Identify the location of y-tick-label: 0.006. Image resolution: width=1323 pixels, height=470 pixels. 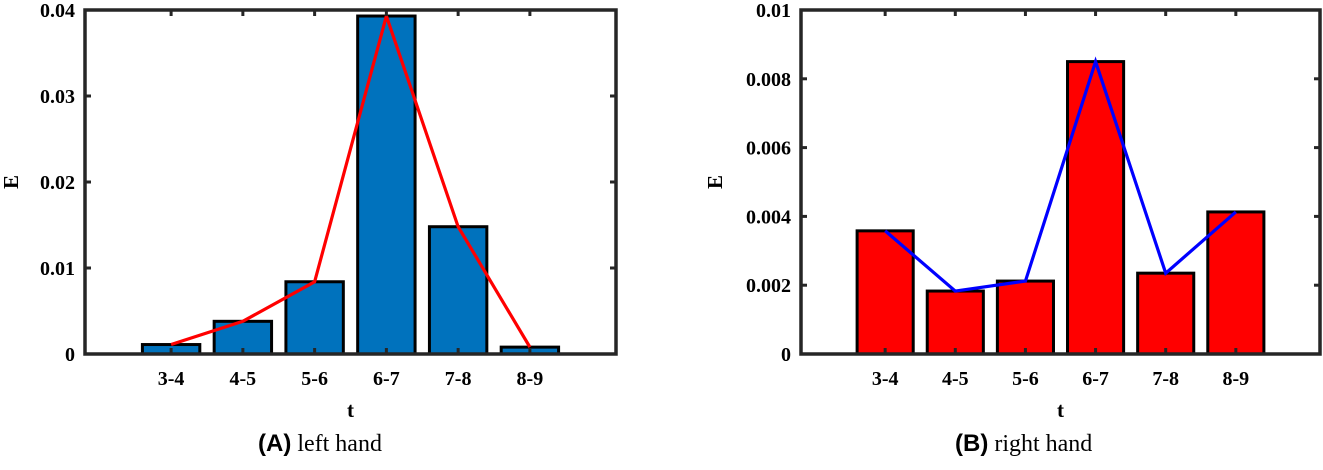
(768, 149).